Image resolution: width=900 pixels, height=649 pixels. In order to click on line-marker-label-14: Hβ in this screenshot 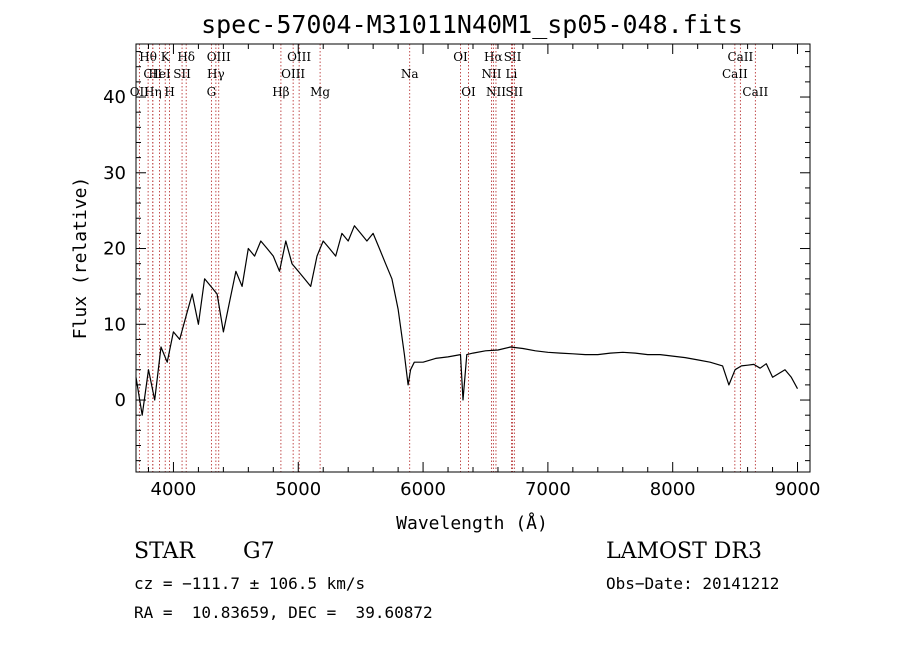, I will do `click(280, 92)`.